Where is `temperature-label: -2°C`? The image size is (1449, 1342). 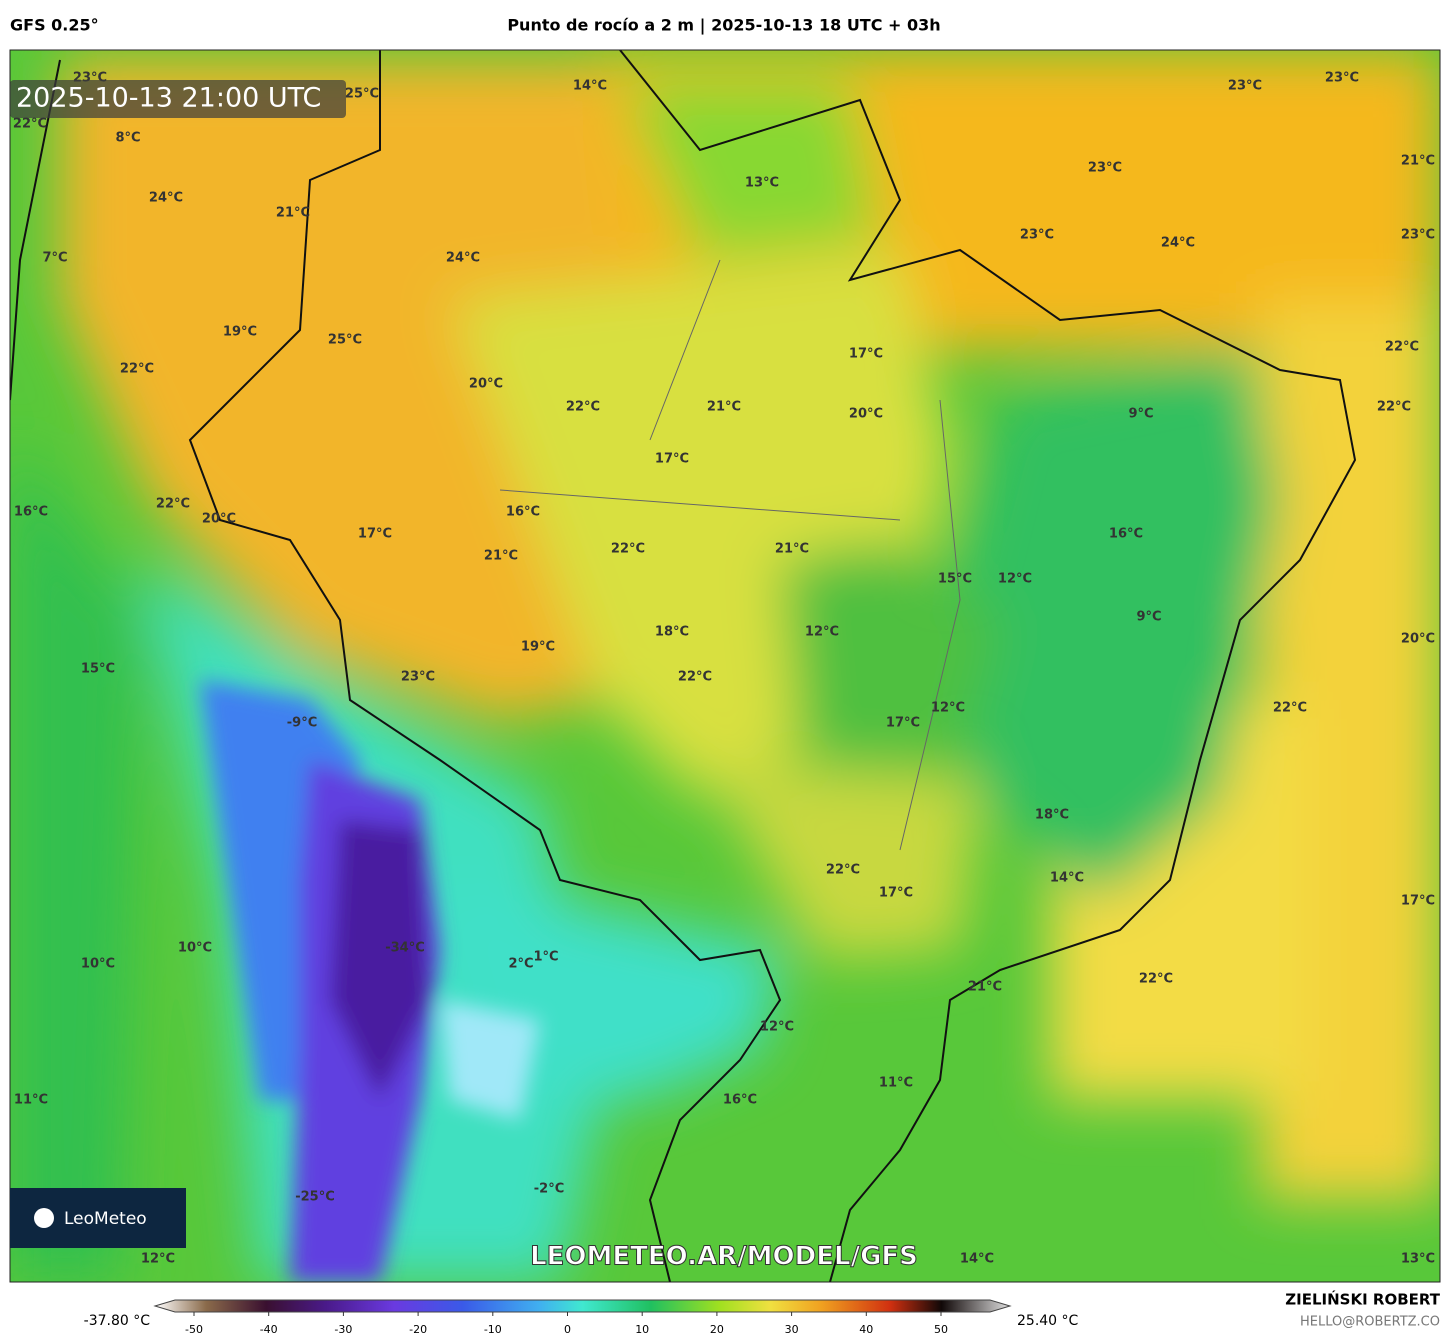 temperature-label: -2°C is located at coordinates (549, 1189).